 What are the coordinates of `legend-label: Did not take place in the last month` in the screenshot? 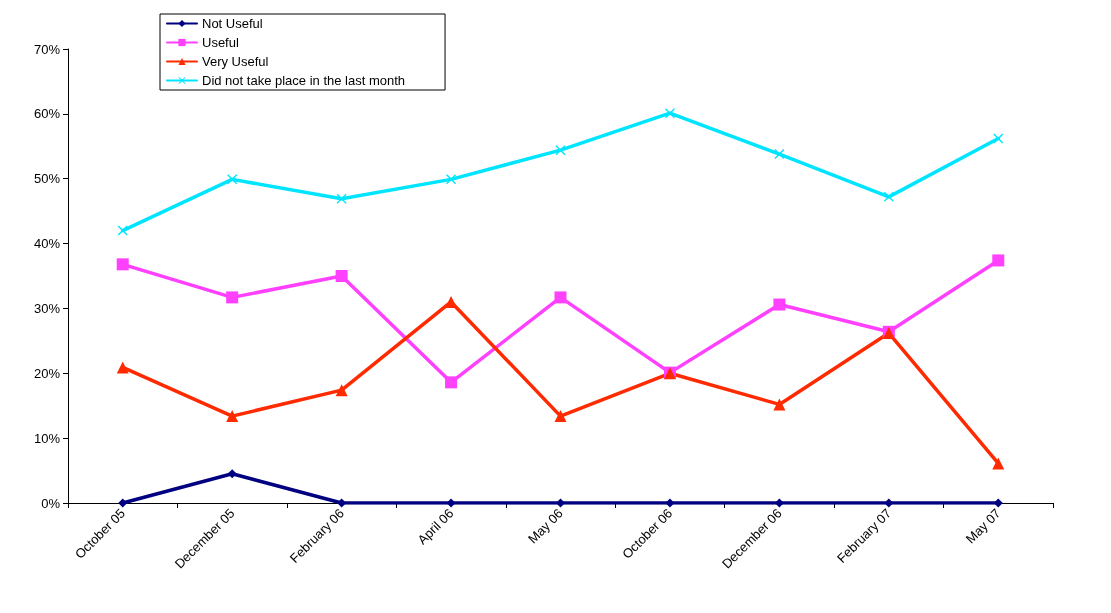 It's located at (304, 80).